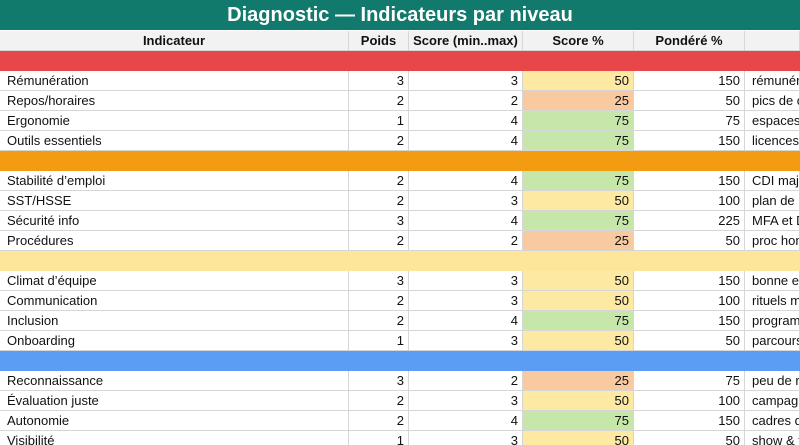  What do you see at coordinates (174, 321) in the screenshot?
I see `indicator-name: Inclusion` at bounding box center [174, 321].